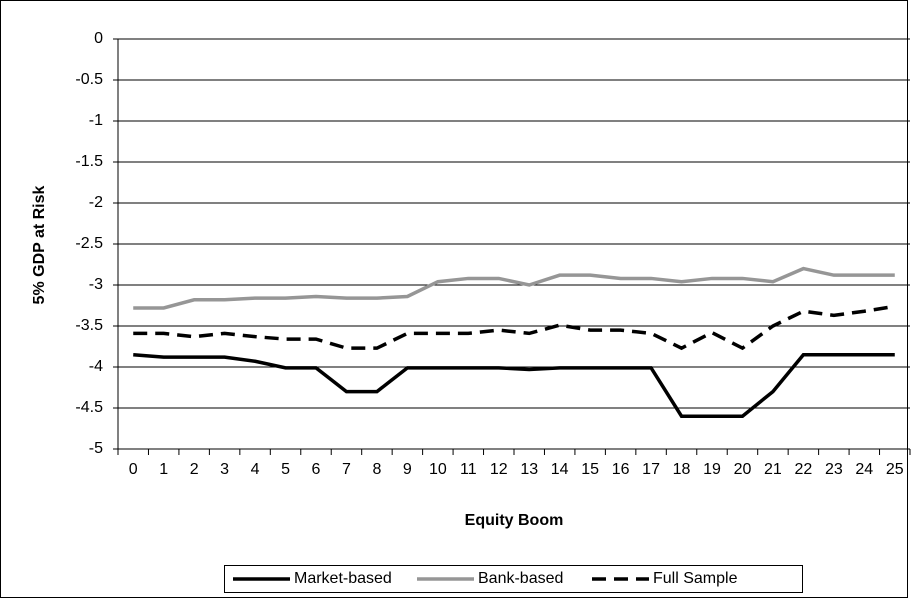 This screenshot has height=598, width=914. What do you see at coordinates (89, 407) in the screenshot?
I see `y-tick-label: -4.5` at bounding box center [89, 407].